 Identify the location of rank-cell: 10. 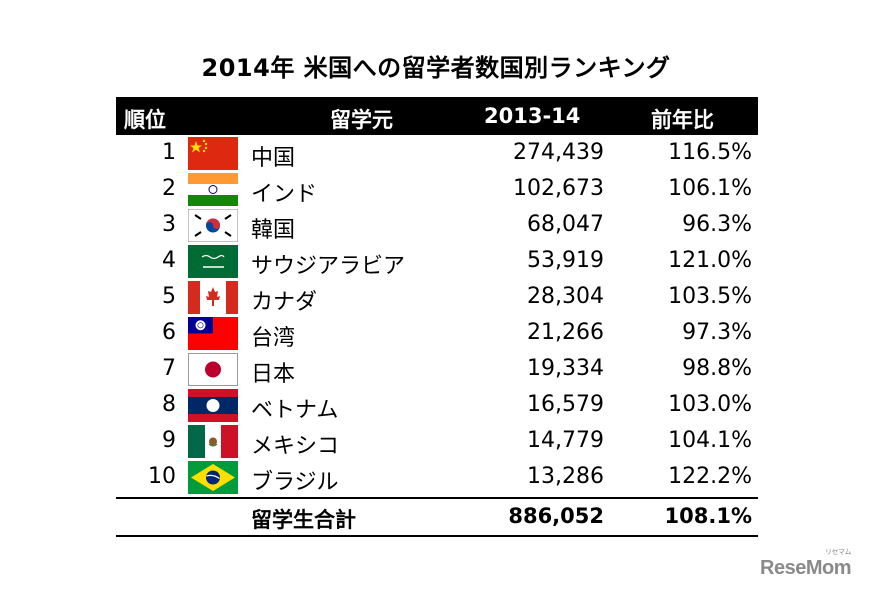
(162, 476).